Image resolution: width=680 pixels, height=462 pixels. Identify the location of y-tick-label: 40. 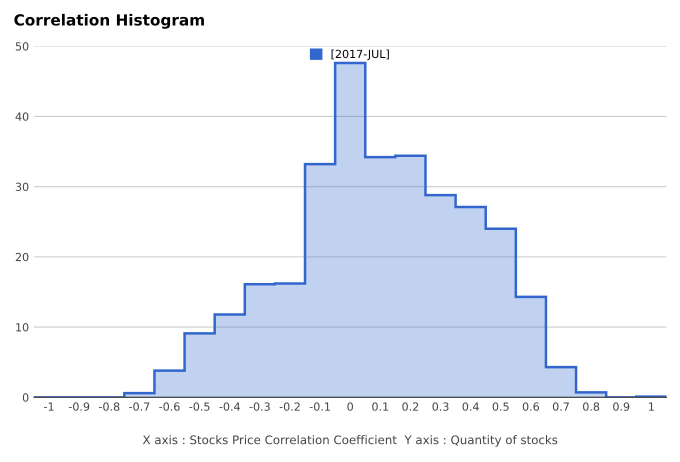
(22, 116).